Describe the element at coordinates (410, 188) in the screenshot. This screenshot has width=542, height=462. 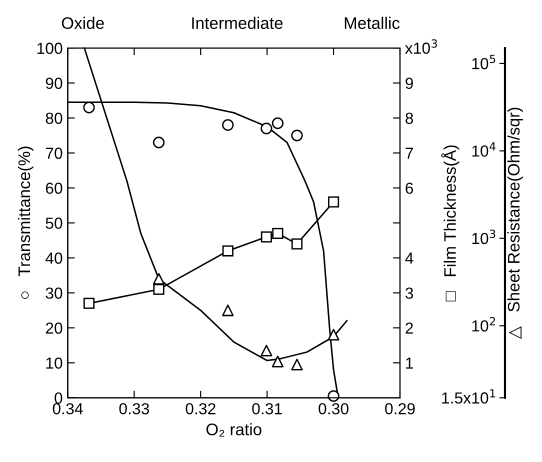
I see `y2-tick-label: 6` at that location.